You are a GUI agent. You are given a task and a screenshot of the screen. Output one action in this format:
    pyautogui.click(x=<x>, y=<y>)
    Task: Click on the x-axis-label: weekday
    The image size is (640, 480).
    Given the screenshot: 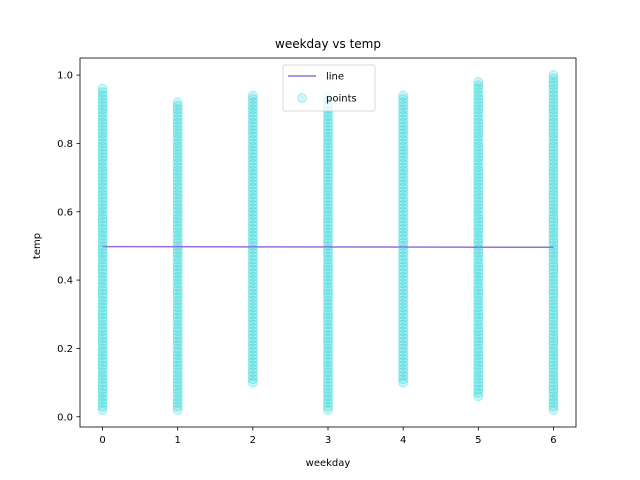 What is the action you would take?
    pyautogui.click(x=328, y=463)
    